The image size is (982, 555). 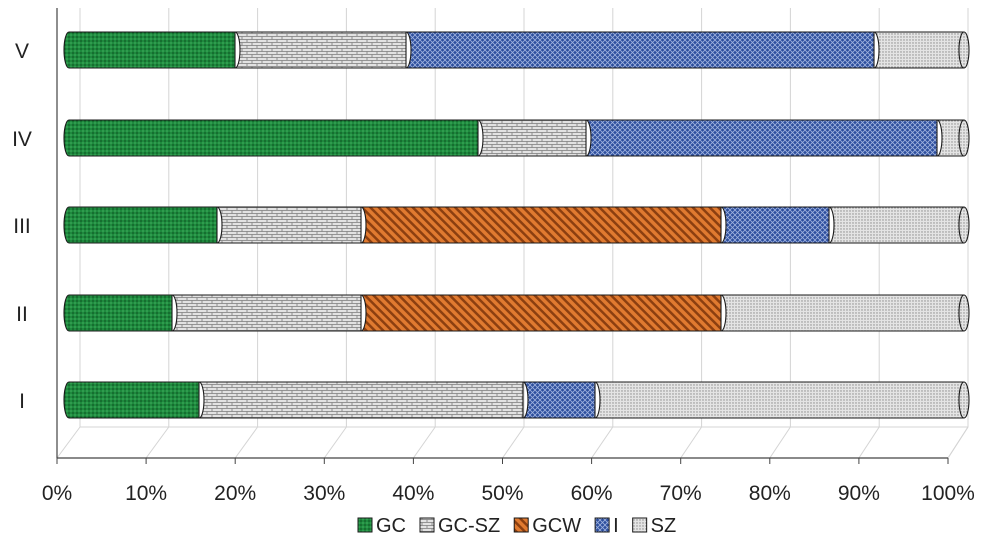 What do you see at coordinates (681, 493) in the screenshot?
I see `x-tick-label: 70%` at bounding box center [681, 493].